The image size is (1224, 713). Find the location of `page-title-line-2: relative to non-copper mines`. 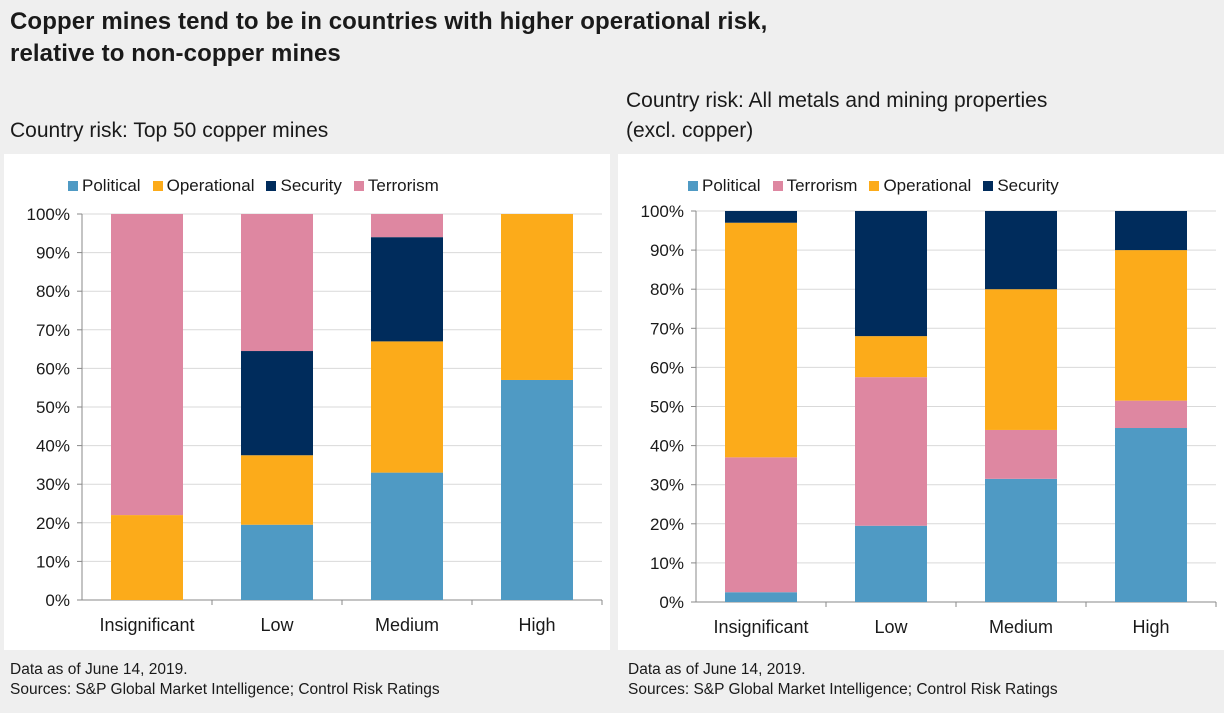

page-title-line-2: relative to non-copper mines is located at coordinates (175, 53).